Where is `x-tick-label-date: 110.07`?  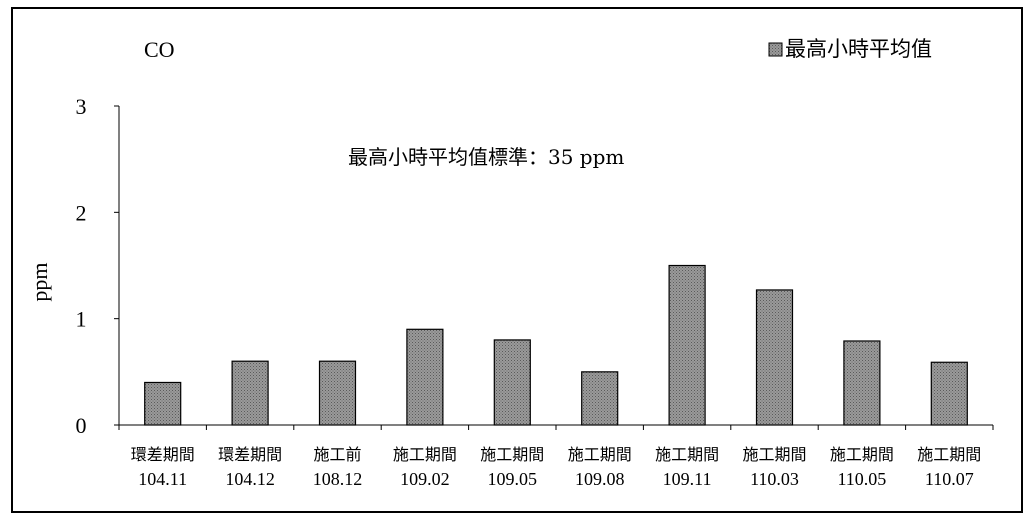 x-tick-label-date: 110.07 is located at coordinates (949, 479).